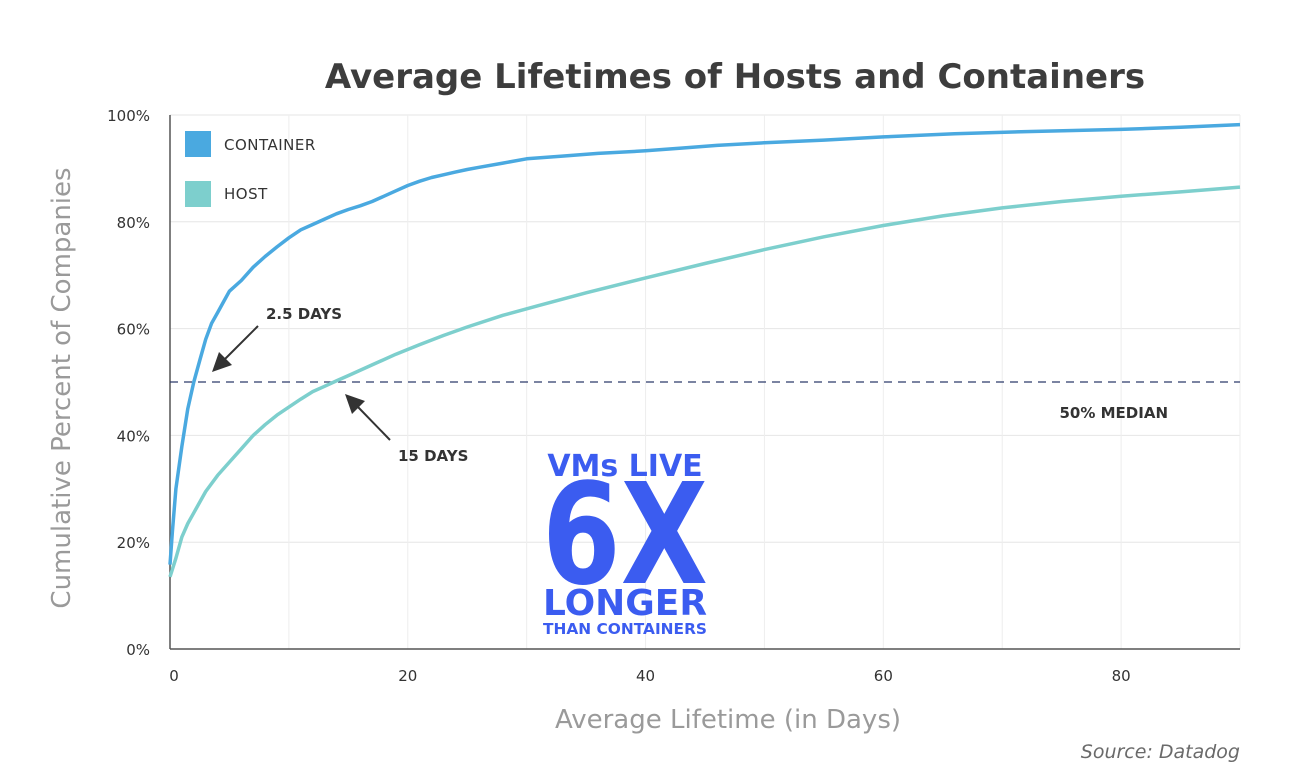 This screenshot has height=783, width=1300. Describe the element at coordinates (62, 387) in the screenshot. I see `y-axis-label: Cumulative Percent of Companies` at that location.